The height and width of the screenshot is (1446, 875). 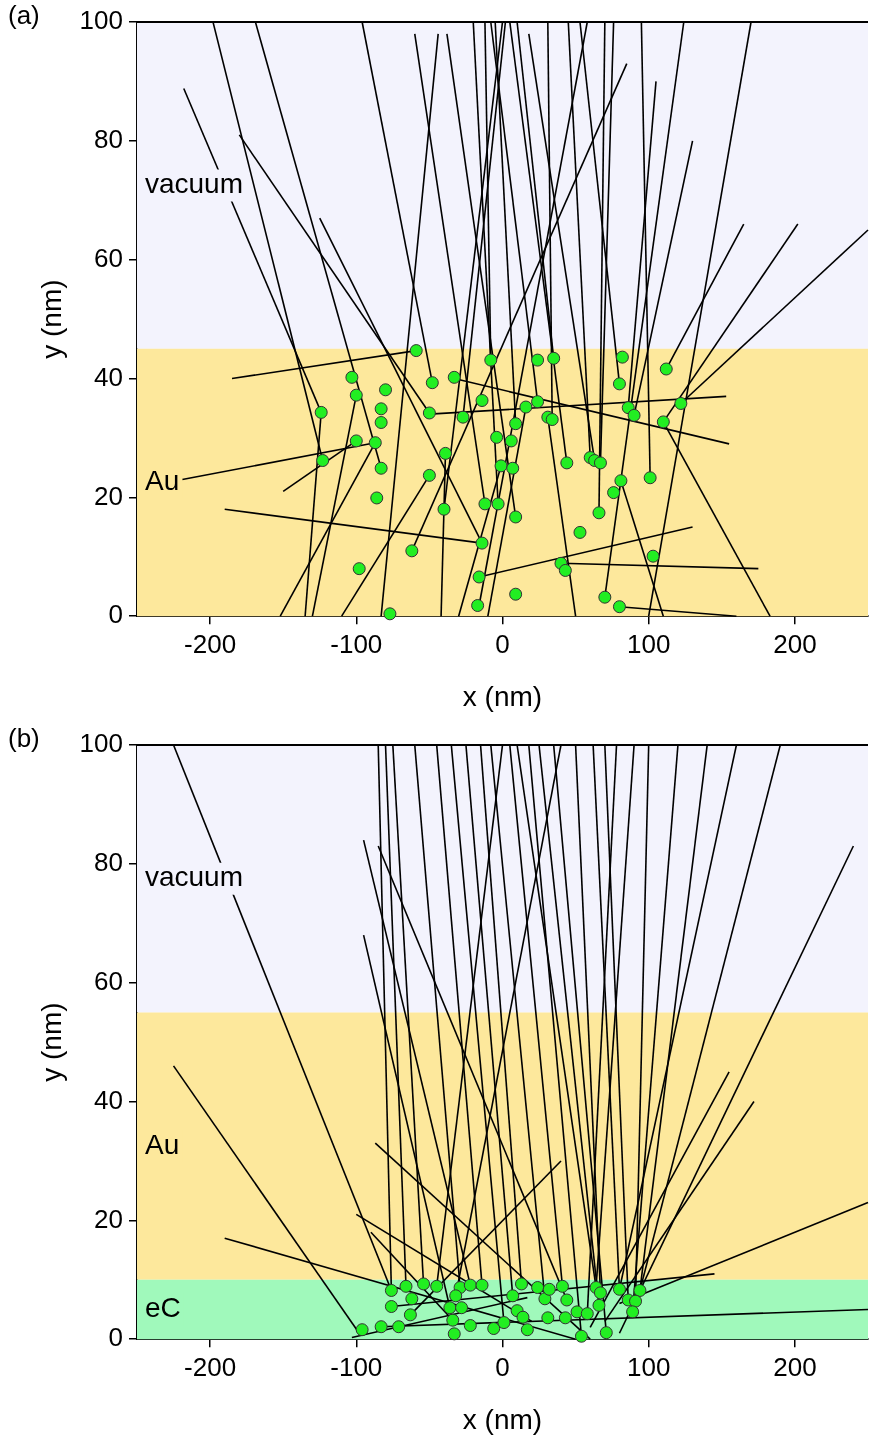 I want to click on text: (a), so click(x=24, y=15).